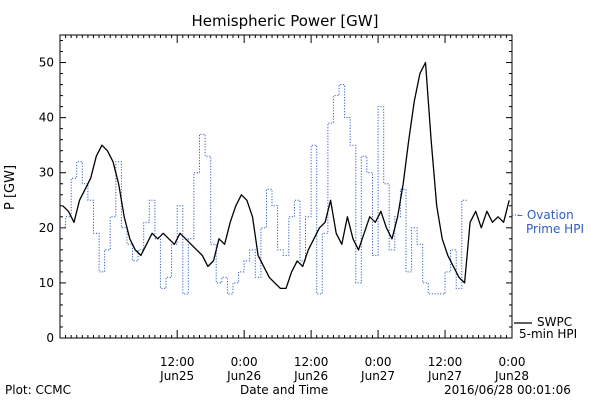  I want to click on y-tick-label: 10, so click(46, 283).